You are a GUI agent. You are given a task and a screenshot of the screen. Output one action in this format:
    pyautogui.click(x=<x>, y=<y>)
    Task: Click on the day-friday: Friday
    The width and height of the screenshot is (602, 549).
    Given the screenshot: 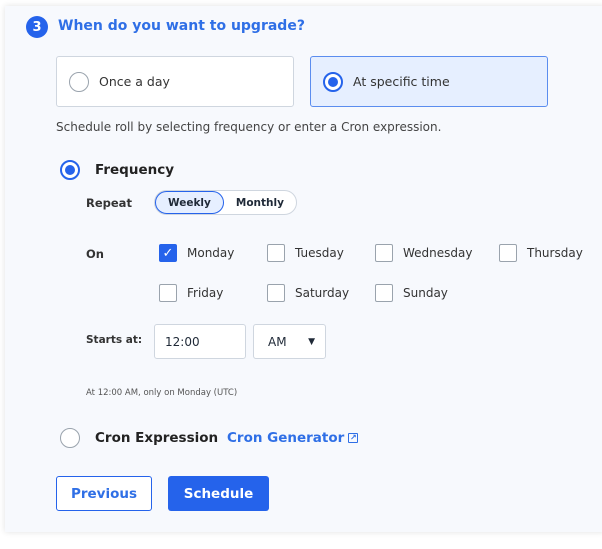 What is the action you would take?
    pyautogui.click(x=191, y=293)
    